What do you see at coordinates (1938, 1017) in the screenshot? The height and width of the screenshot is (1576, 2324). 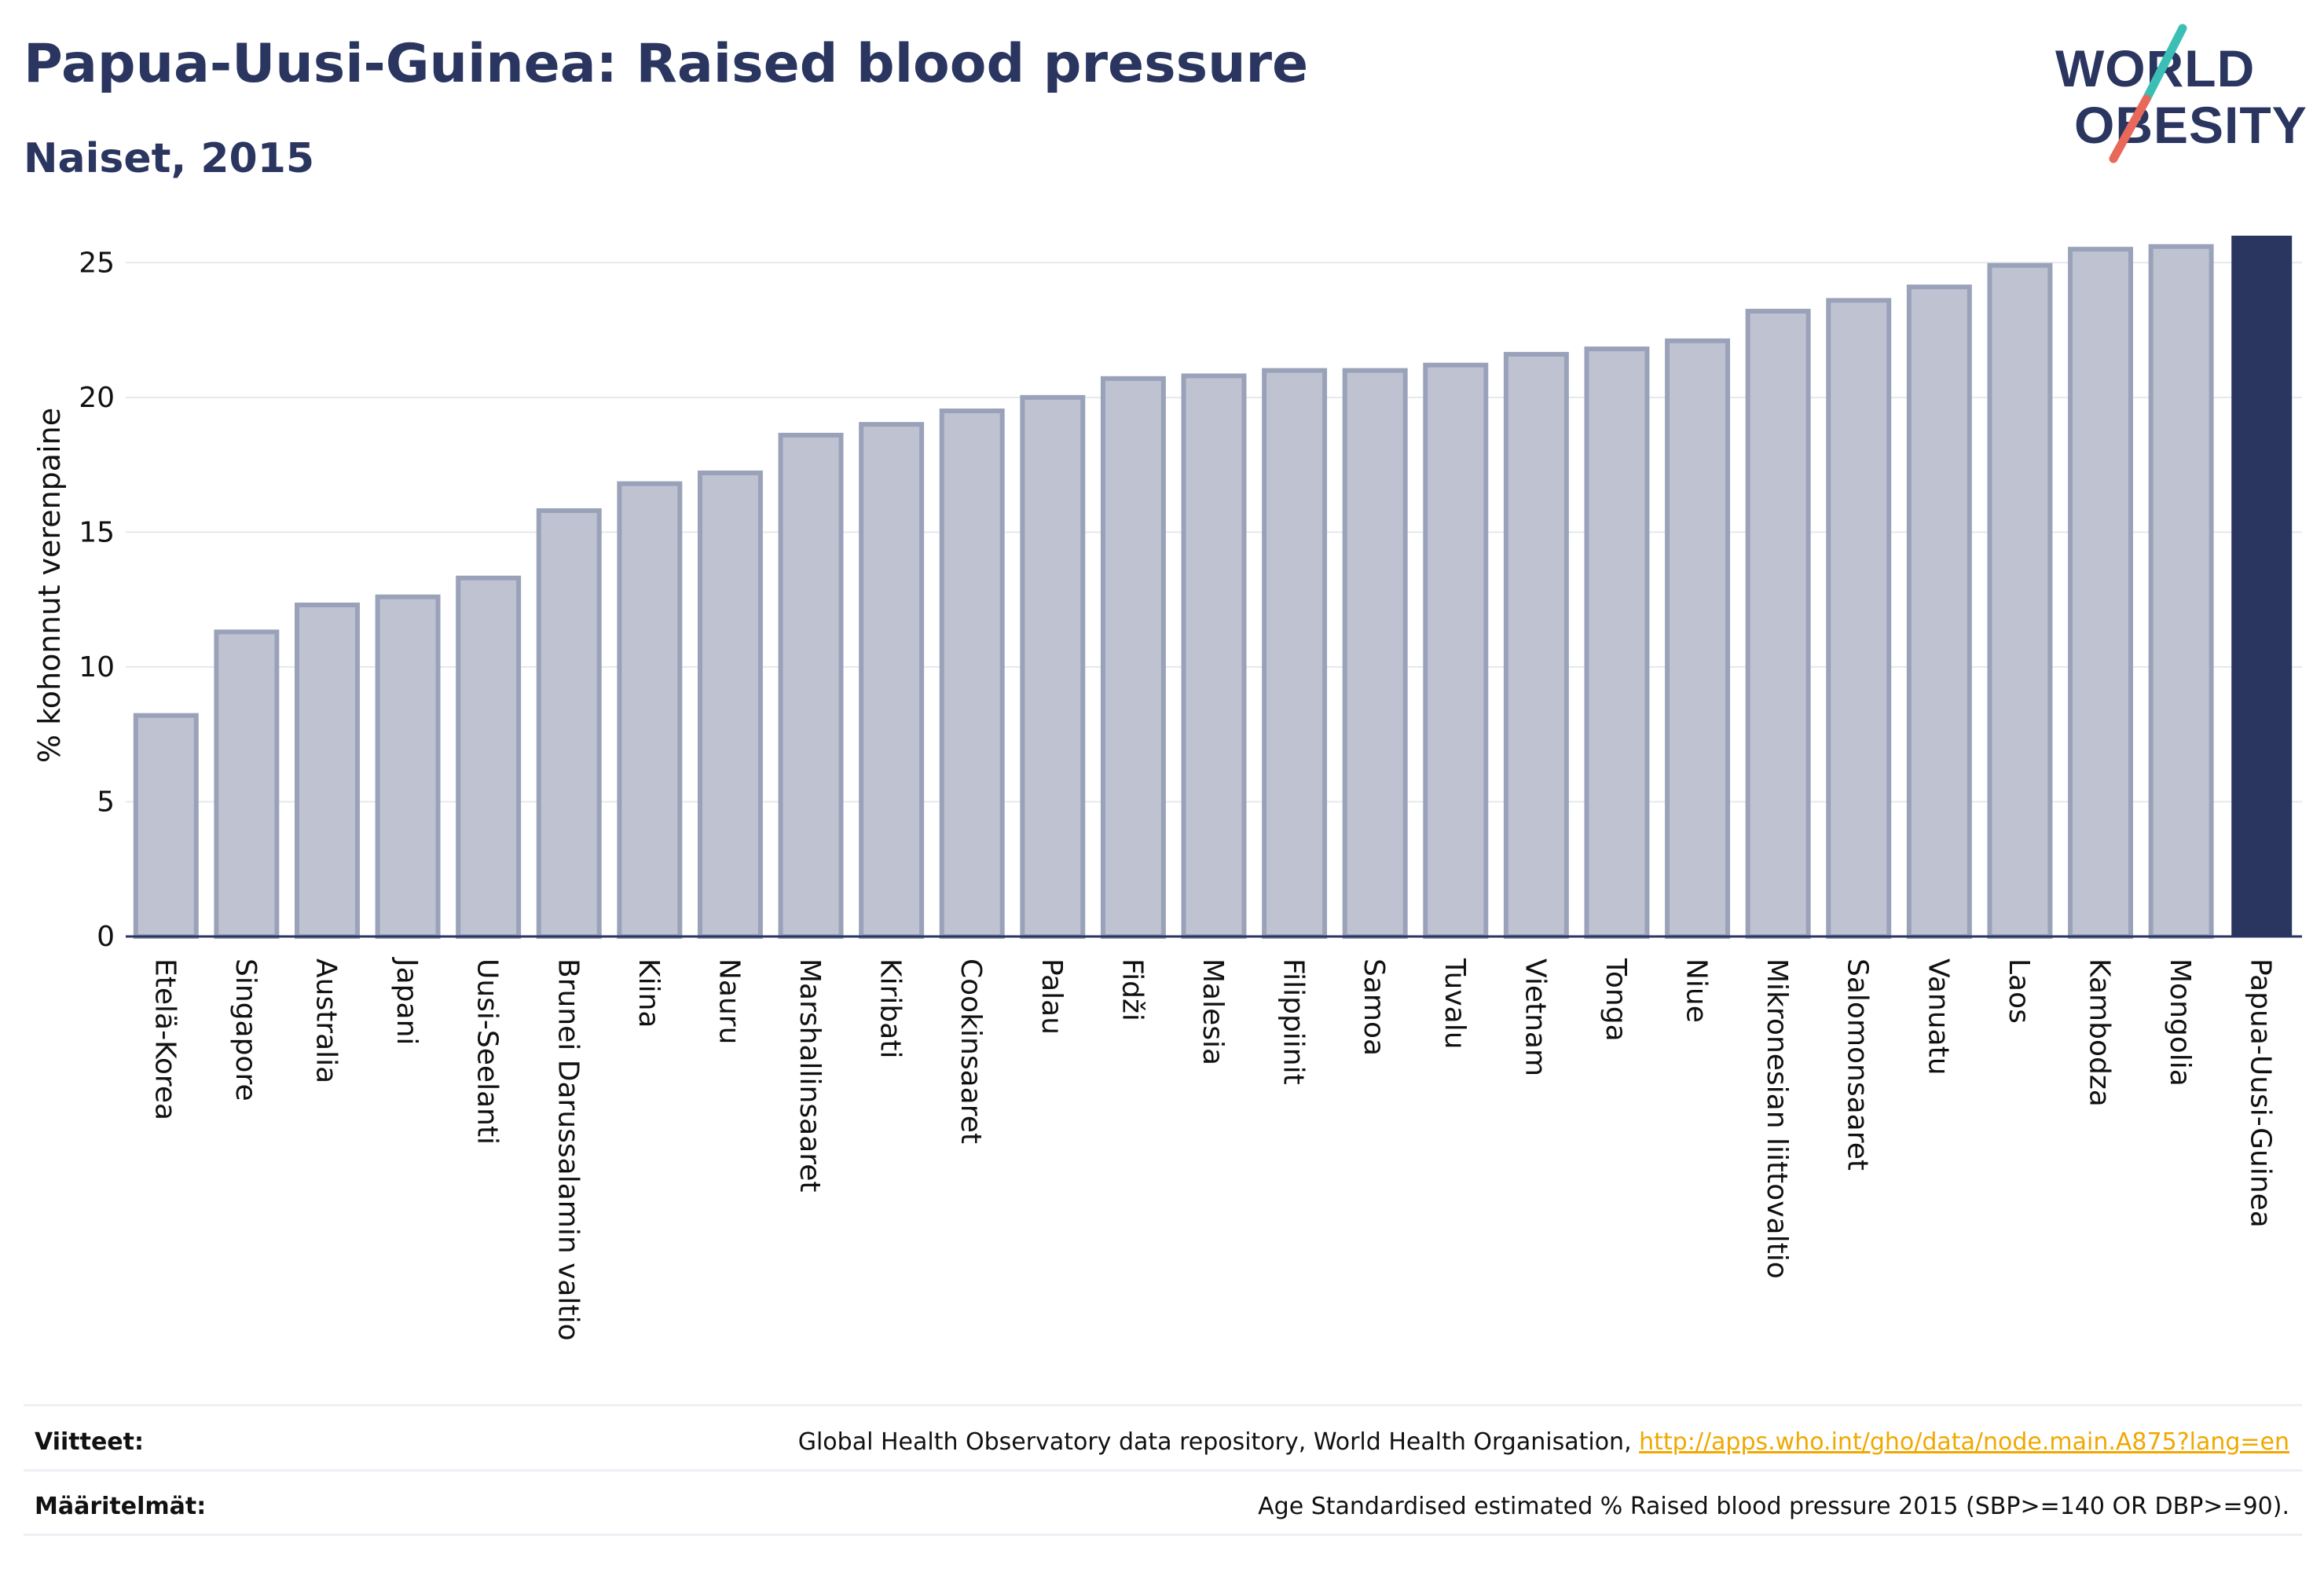 I see `x-tick-label: Vanuatu` at bounding box center [1938, 1017].